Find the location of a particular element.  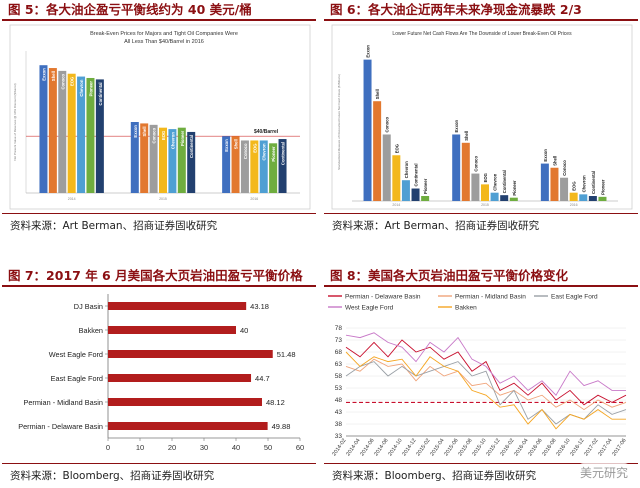

bar-2015-exxon is located at coordinates (456, 167).